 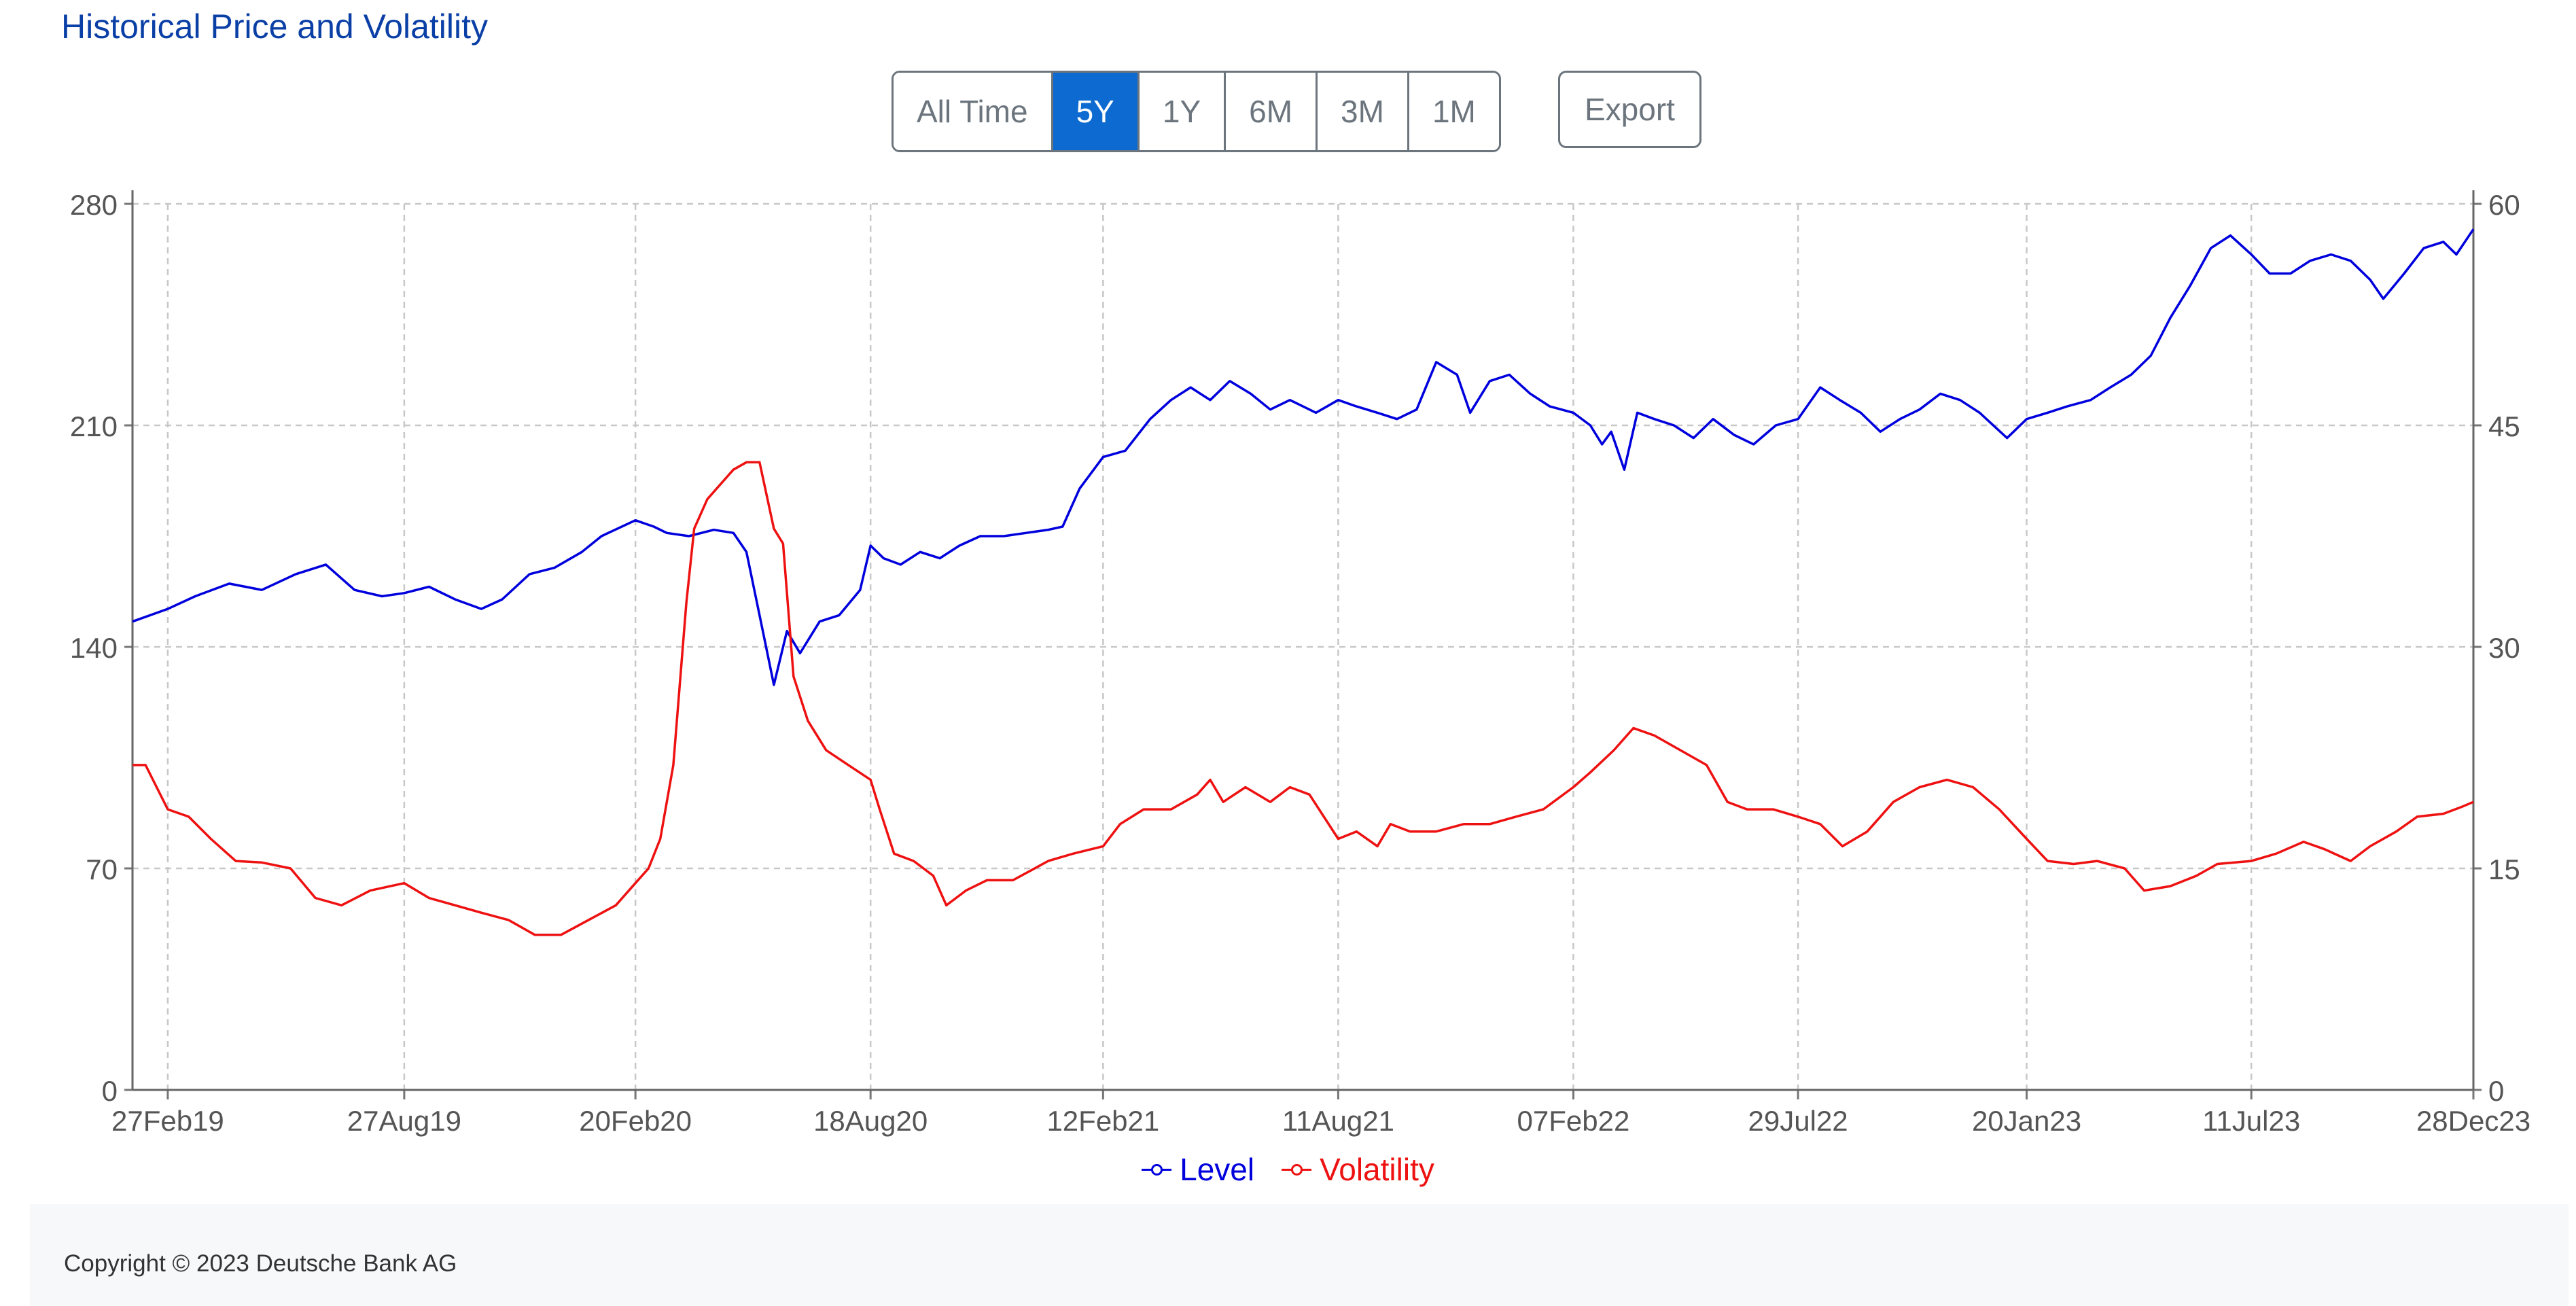 What do you see at coordinates (870, 1121) in the screenshot?
I see `x-tick-label: 18Aug20` at bounding box center [870, 1121].